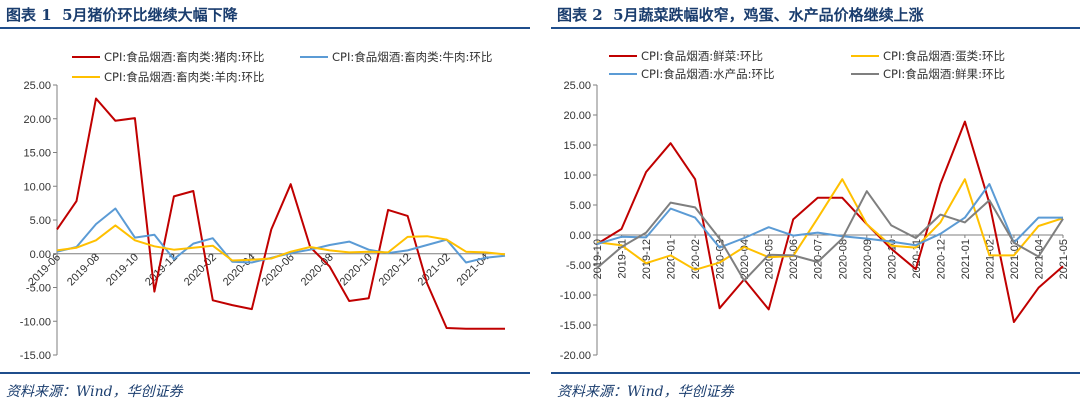 The width and height of the screenshot is (1080, 413). Describe the element at coordinates (122, 15) in the screenshot. I see `chart-title: 图表 1 5月猪价环比继续大幅下降` at that location.